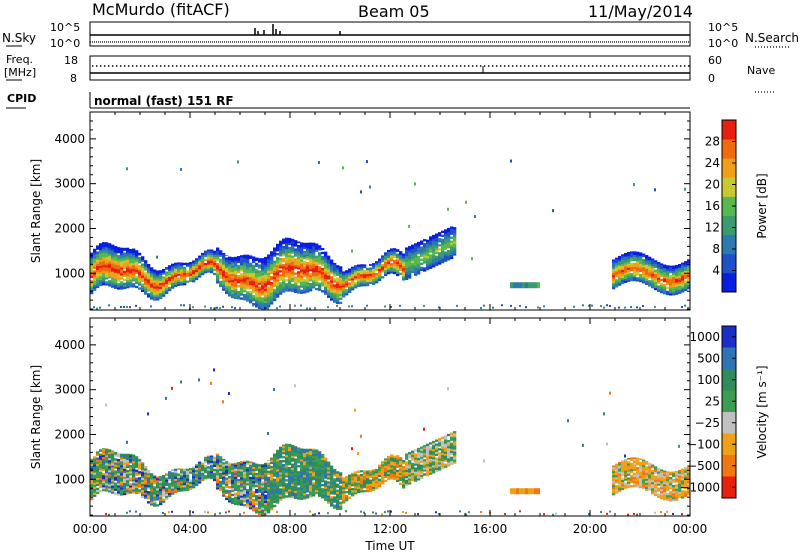  I want to click on power-y-axis-label: Slant Range [km], so click(36, 211).